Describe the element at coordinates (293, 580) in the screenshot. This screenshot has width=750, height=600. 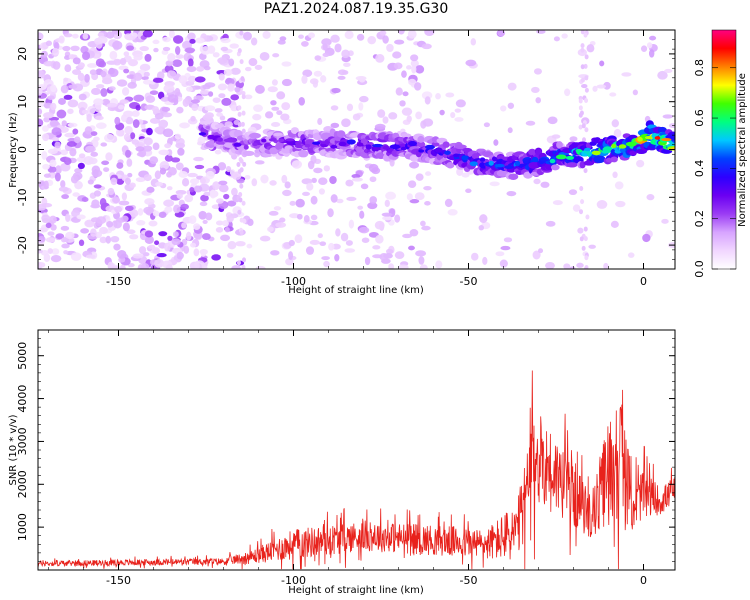
I see `snr-x-tick-label: -100` at that location.